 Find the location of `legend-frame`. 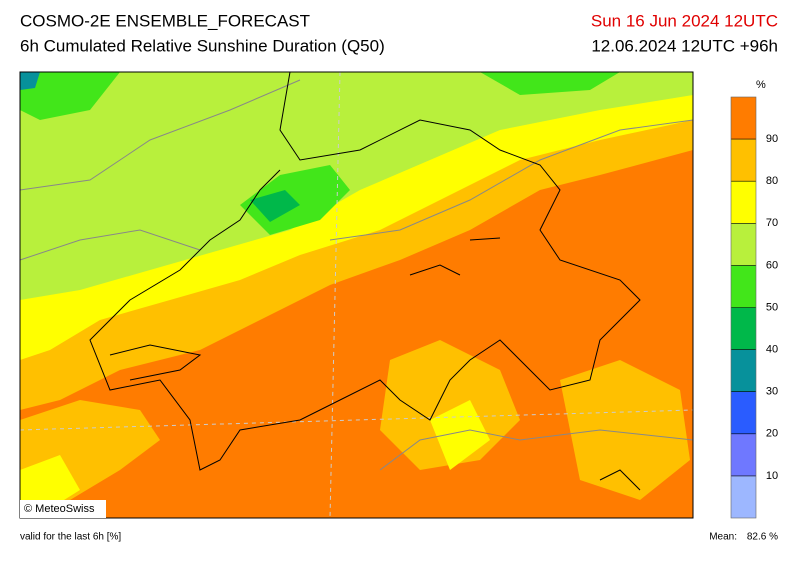

legend-frame is located at coordinates (743, 307).